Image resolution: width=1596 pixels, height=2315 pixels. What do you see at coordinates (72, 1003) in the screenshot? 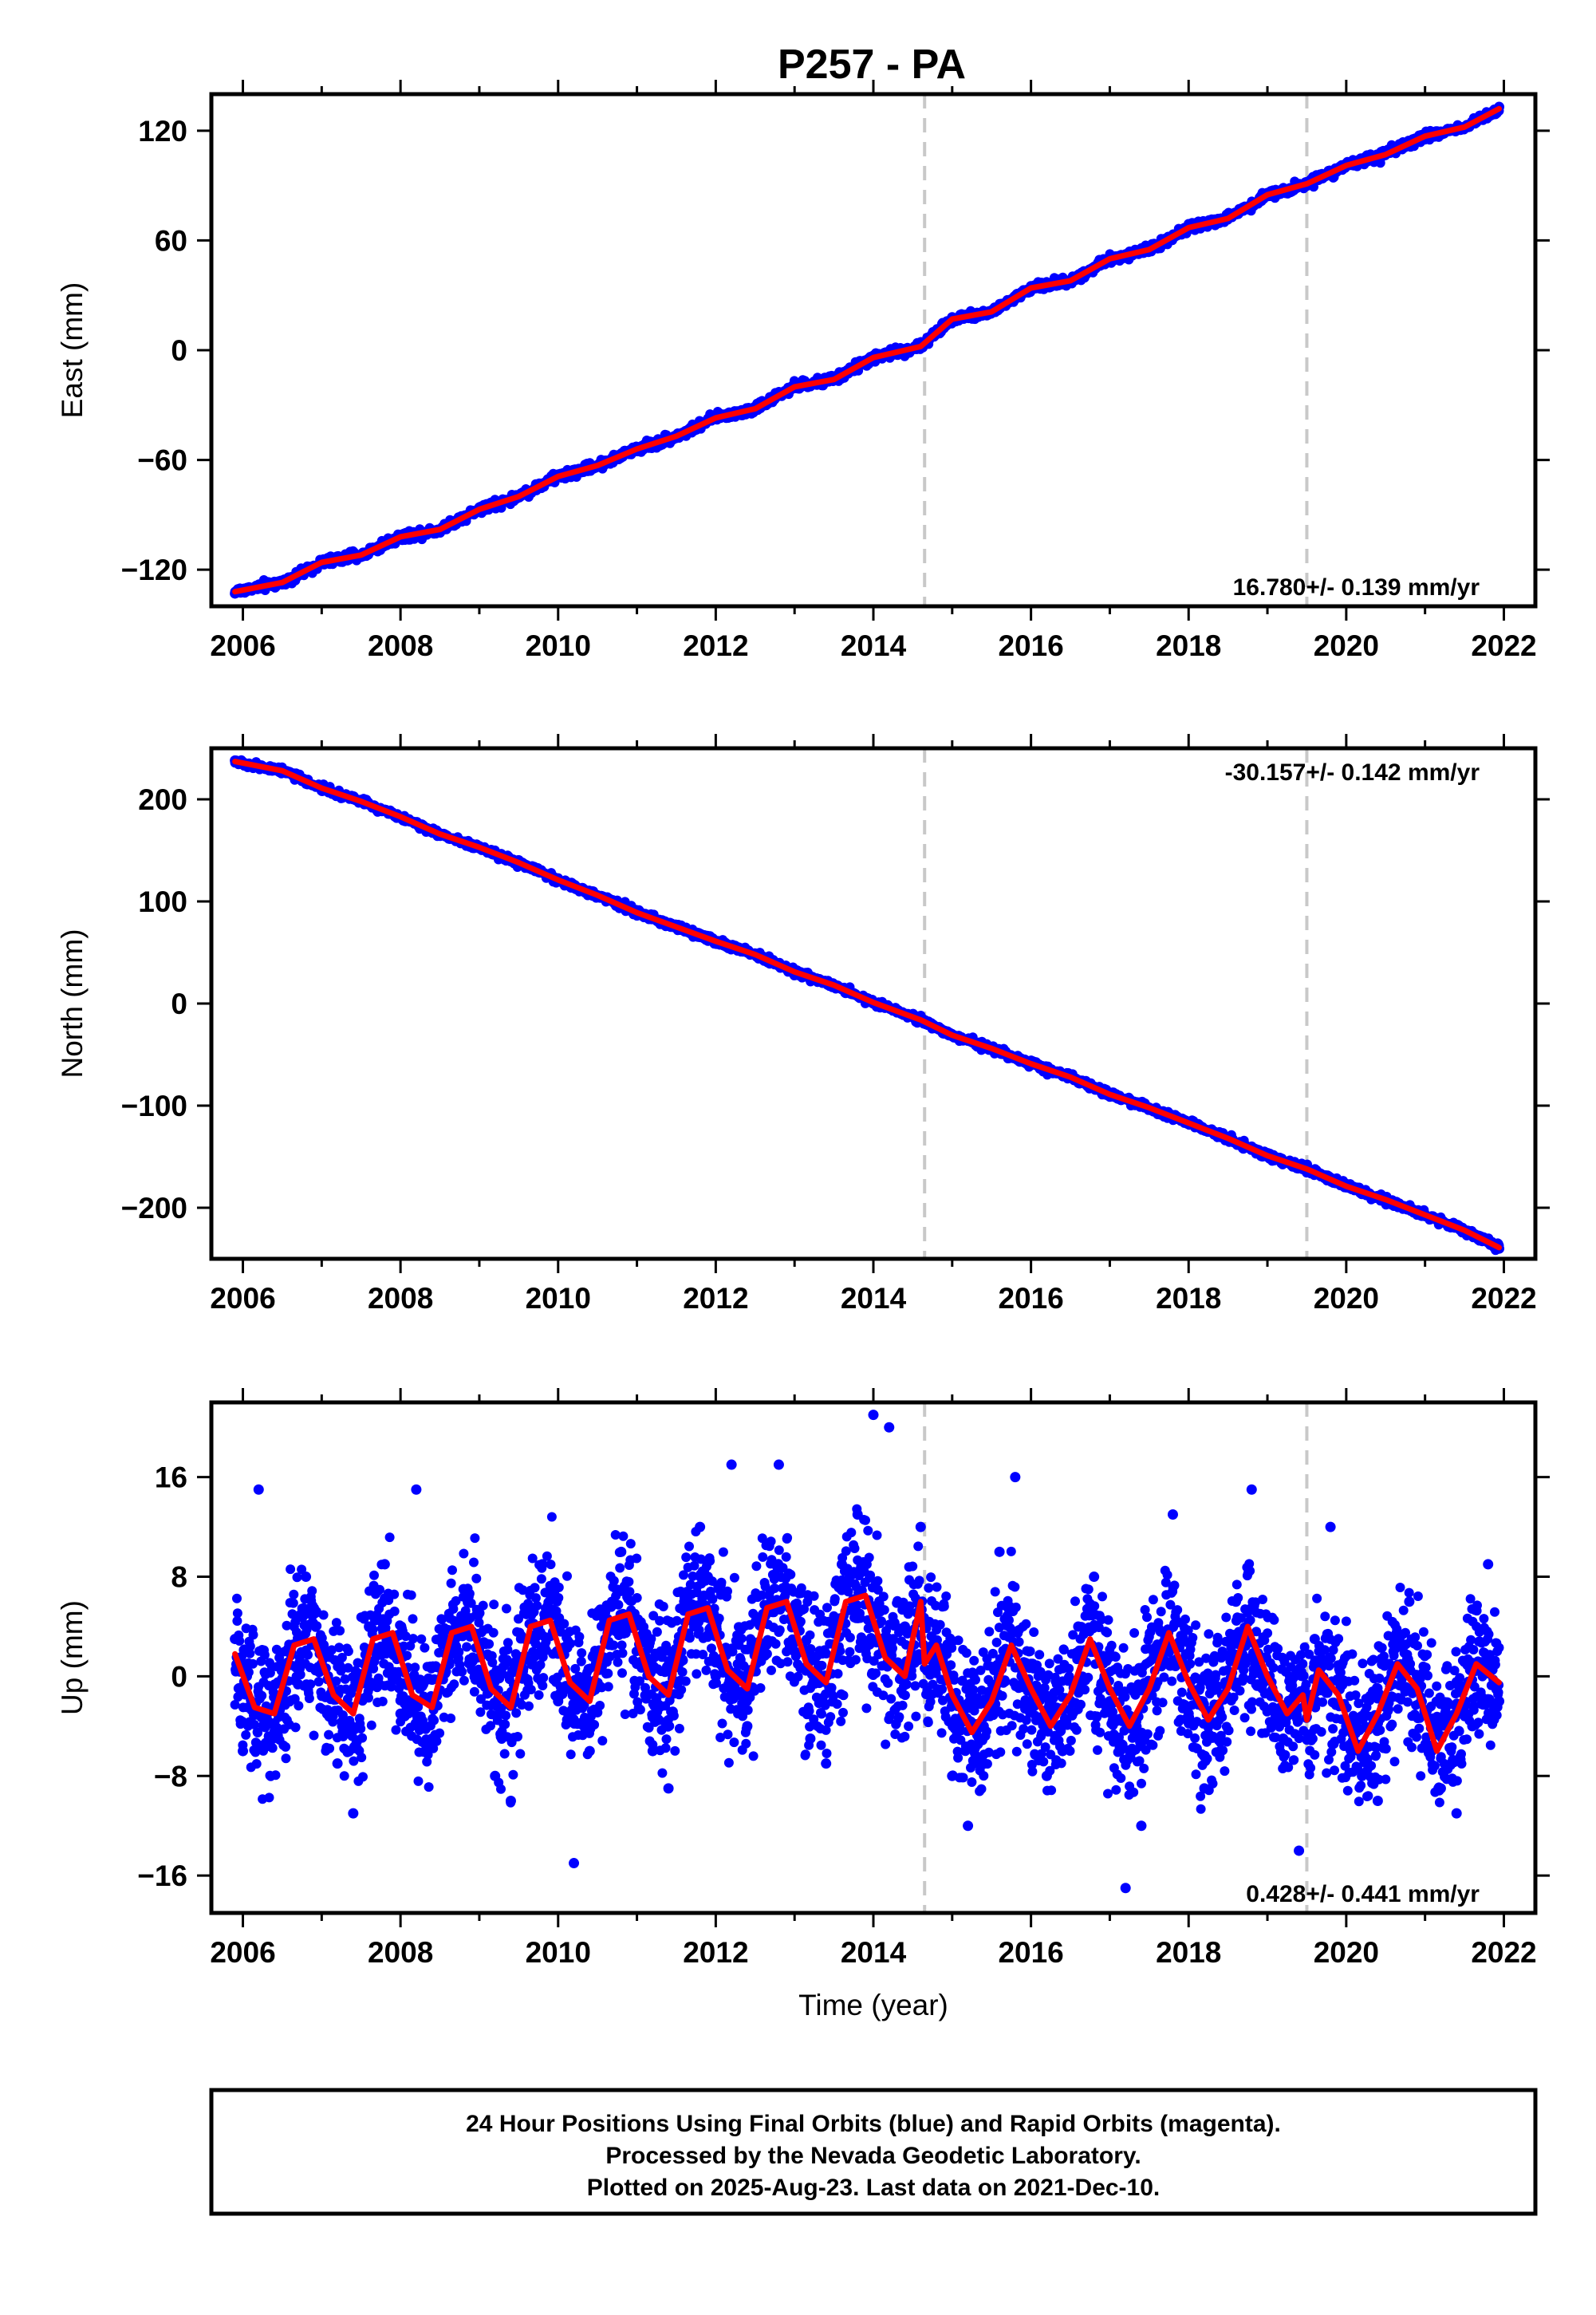
I see `north-y-axis-label: North (mm)` at bounding box center [72, 1003].